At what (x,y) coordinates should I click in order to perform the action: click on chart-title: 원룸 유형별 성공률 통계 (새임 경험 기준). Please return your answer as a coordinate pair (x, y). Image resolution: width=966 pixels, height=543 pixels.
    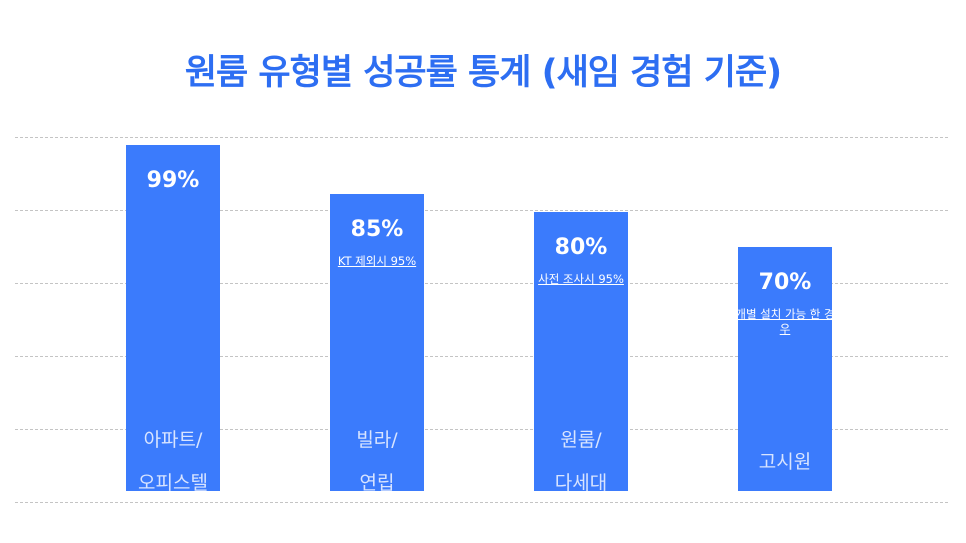
    Looking at the image, I should click on (483, 73).